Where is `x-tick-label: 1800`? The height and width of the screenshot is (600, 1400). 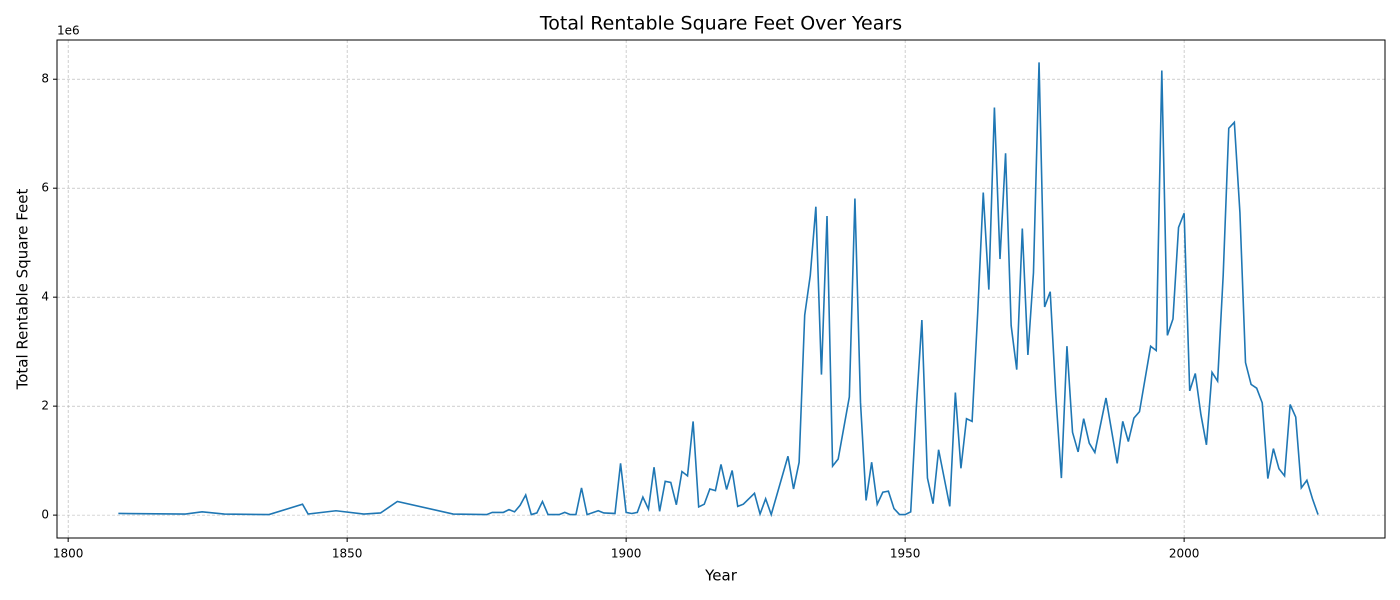 x-tick-label: 1800 is located at coordinates (68, 554).